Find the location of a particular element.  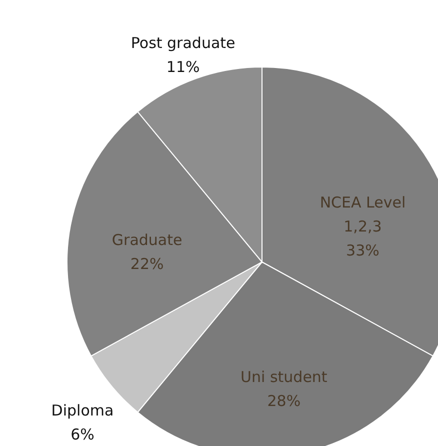

slice-label: Graduate is located at coordinates (147, 240).